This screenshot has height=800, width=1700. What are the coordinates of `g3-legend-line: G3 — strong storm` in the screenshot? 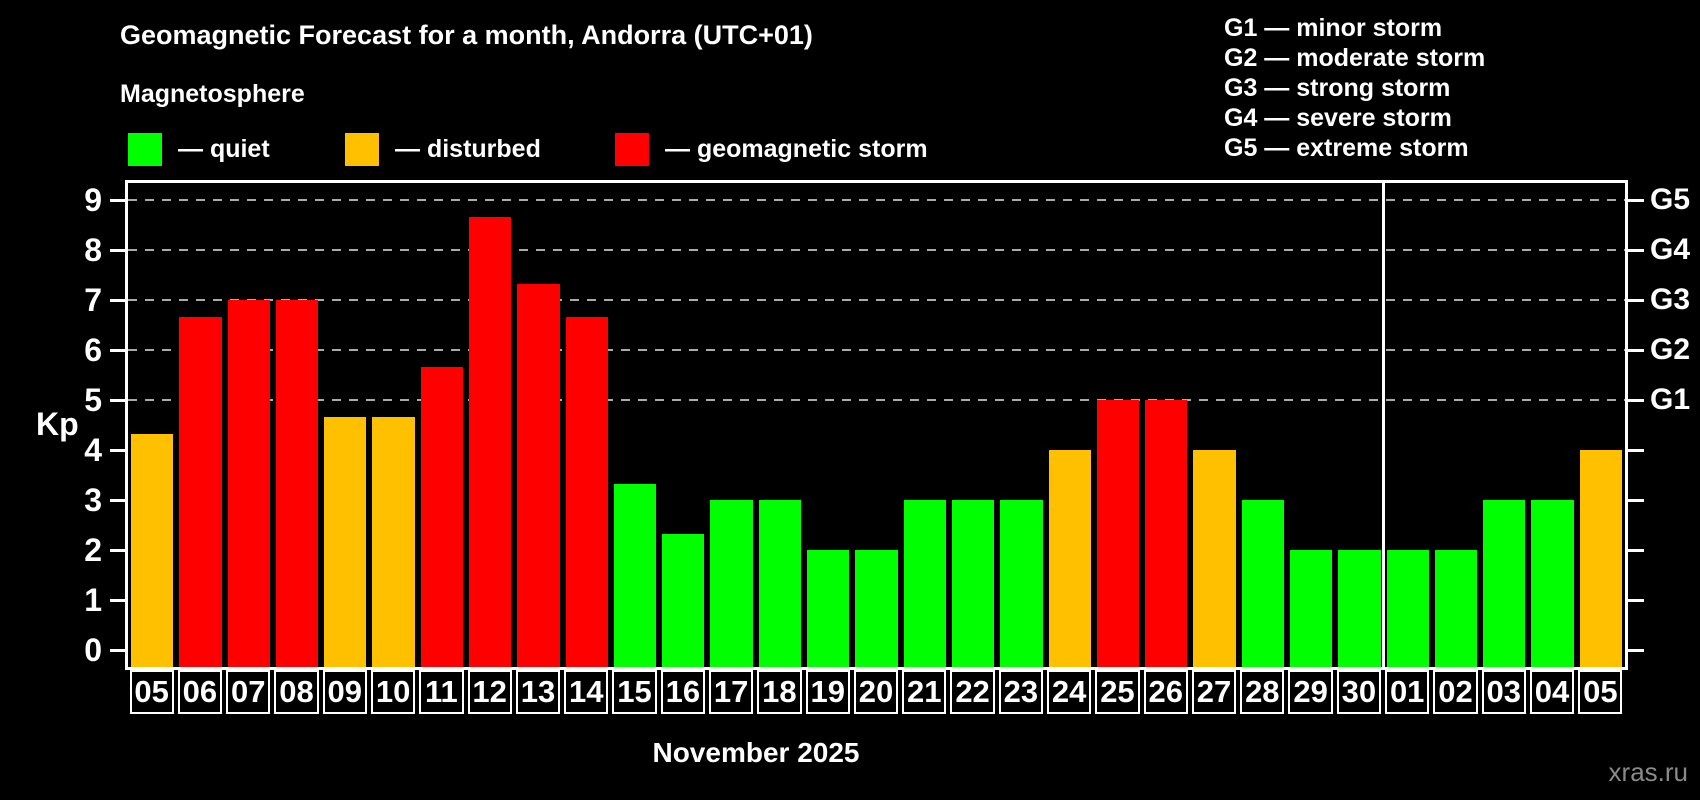 It's located at (1337, 88).